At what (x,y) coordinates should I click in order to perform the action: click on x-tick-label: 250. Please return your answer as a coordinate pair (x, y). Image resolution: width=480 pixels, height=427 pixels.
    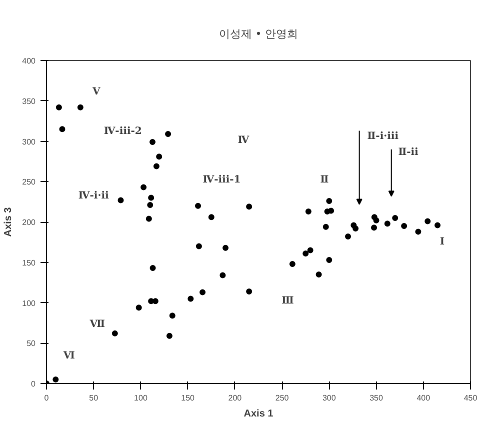
    Looking at the image, I should click on (282, 398).